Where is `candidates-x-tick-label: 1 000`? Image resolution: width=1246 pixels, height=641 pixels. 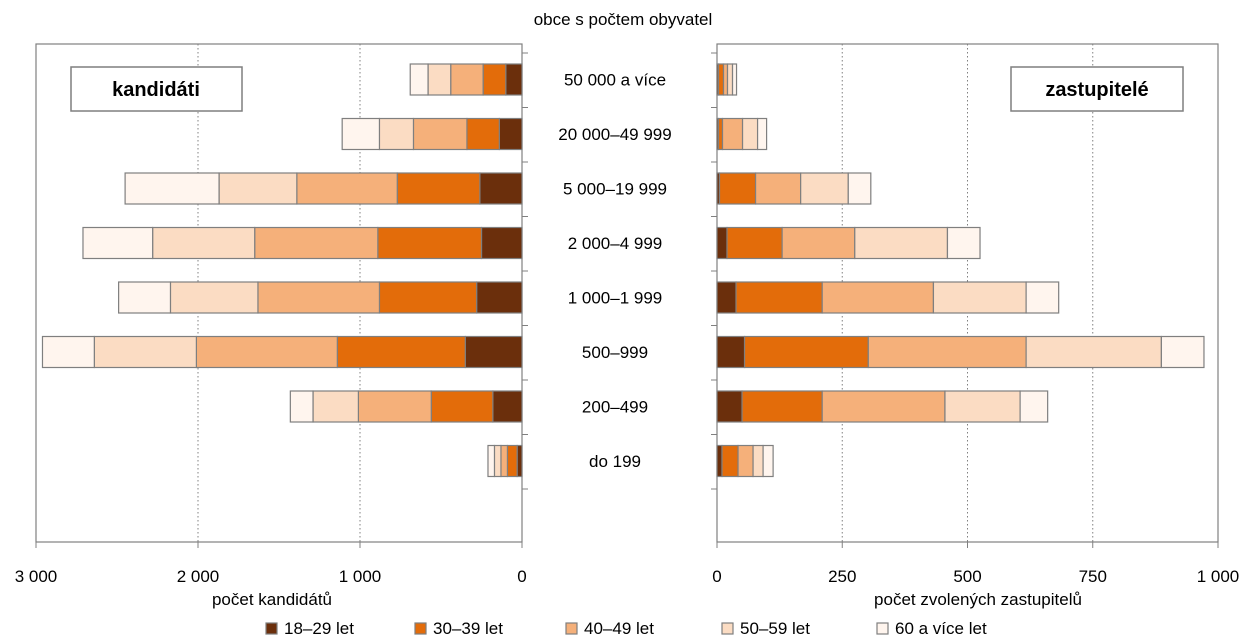
candidates-x-tick-label: 1 000 is located at coordinates (360, 576).